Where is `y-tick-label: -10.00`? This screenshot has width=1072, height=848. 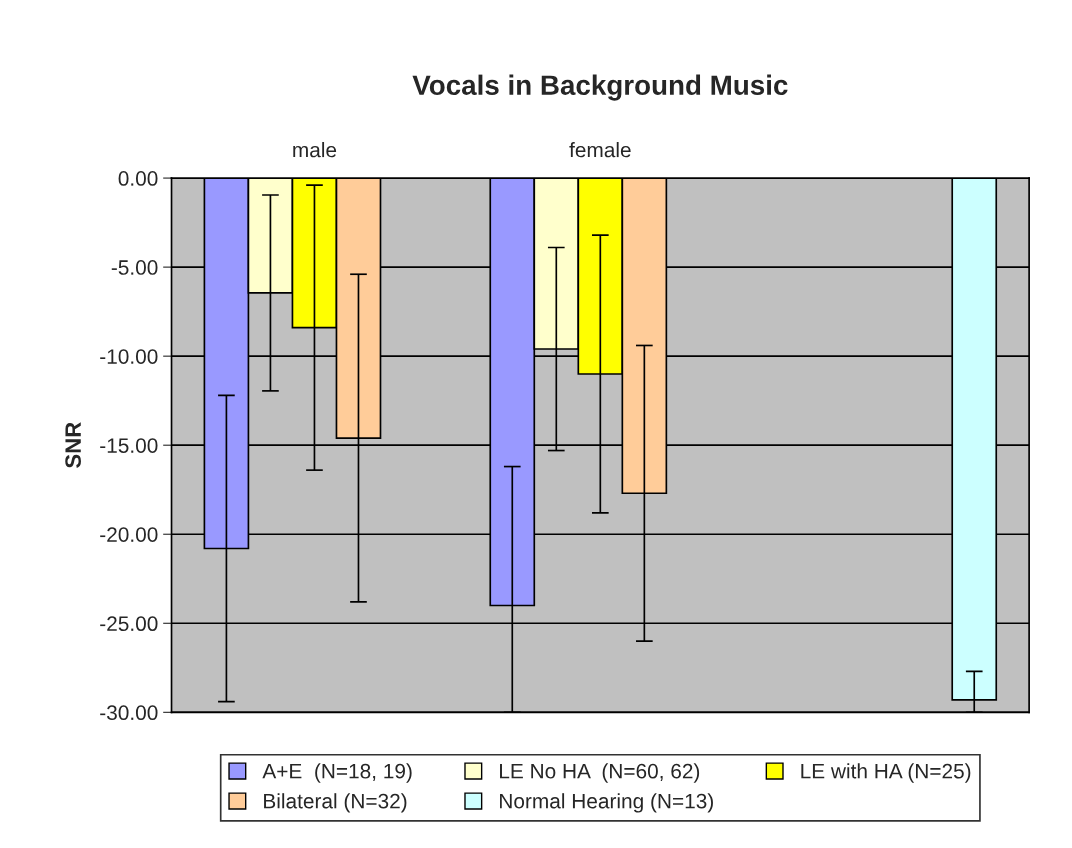
y-tick-label: -10.00 is located at coordinates (129, 356).